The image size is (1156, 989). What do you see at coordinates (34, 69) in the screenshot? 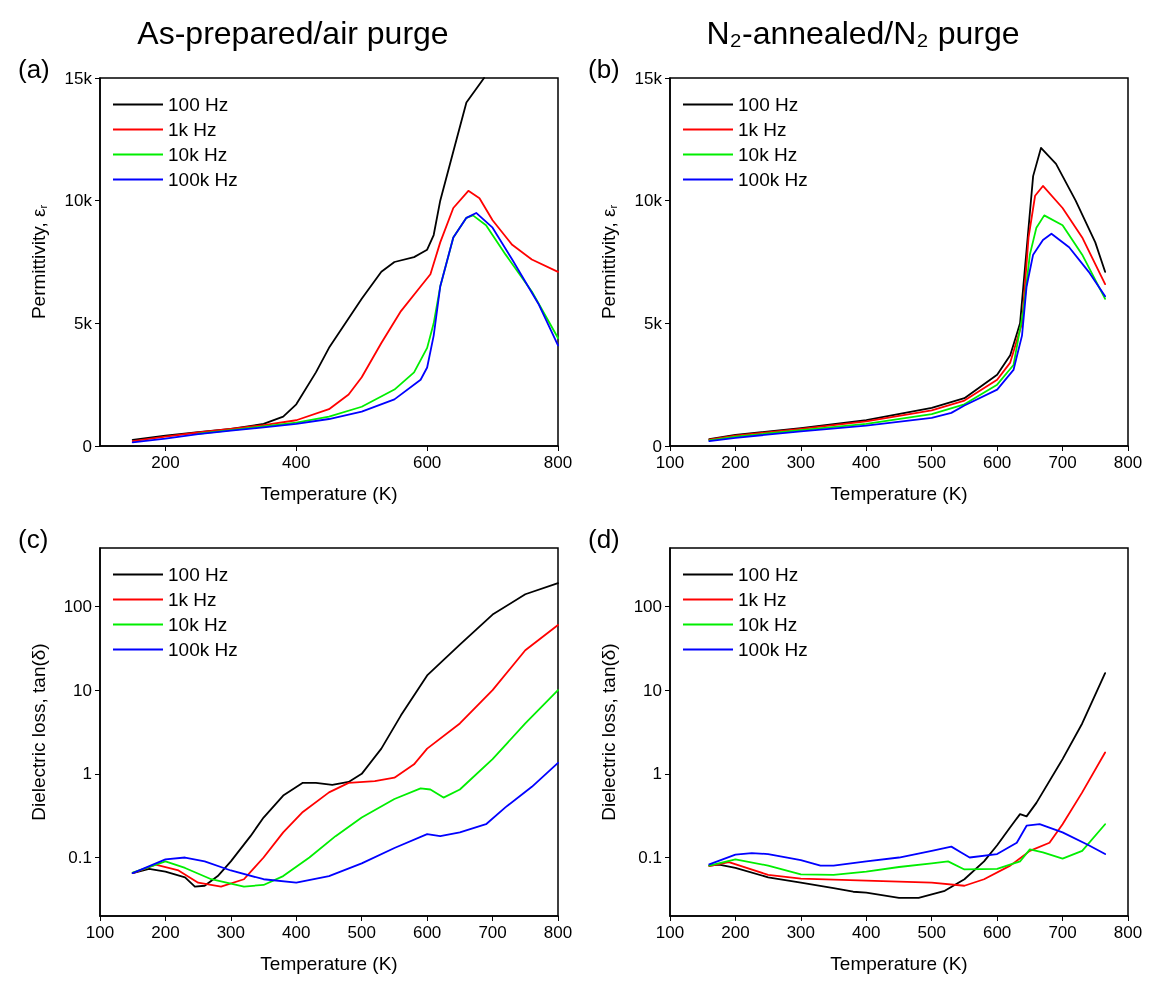
I see `text: (a)` at bounding box center [34, 69].